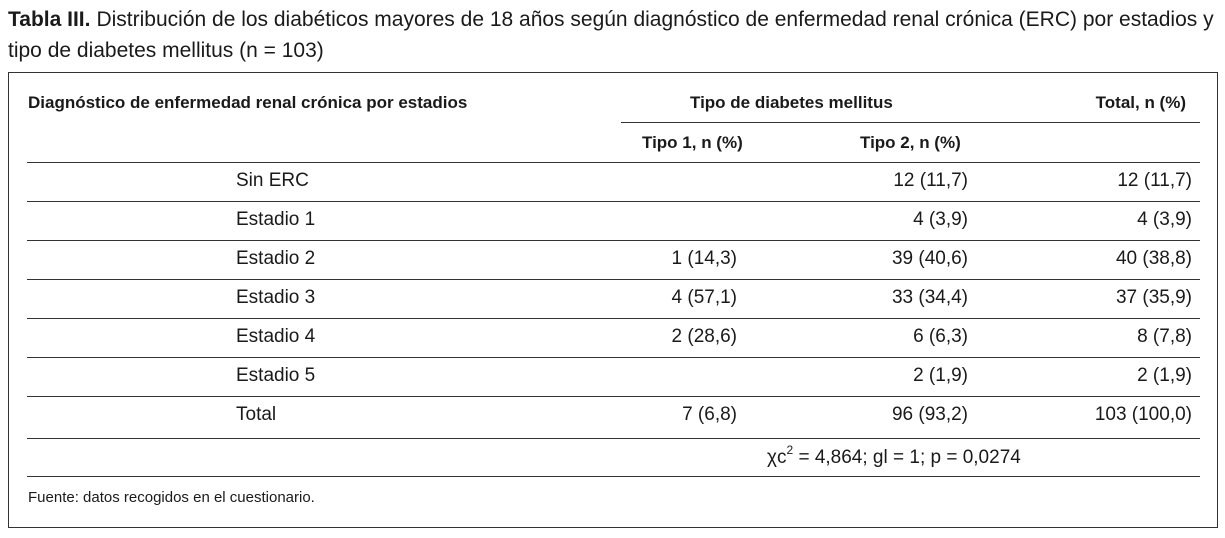  I want to click on row-total-value: 40 (38,8), so click(1153, 258).